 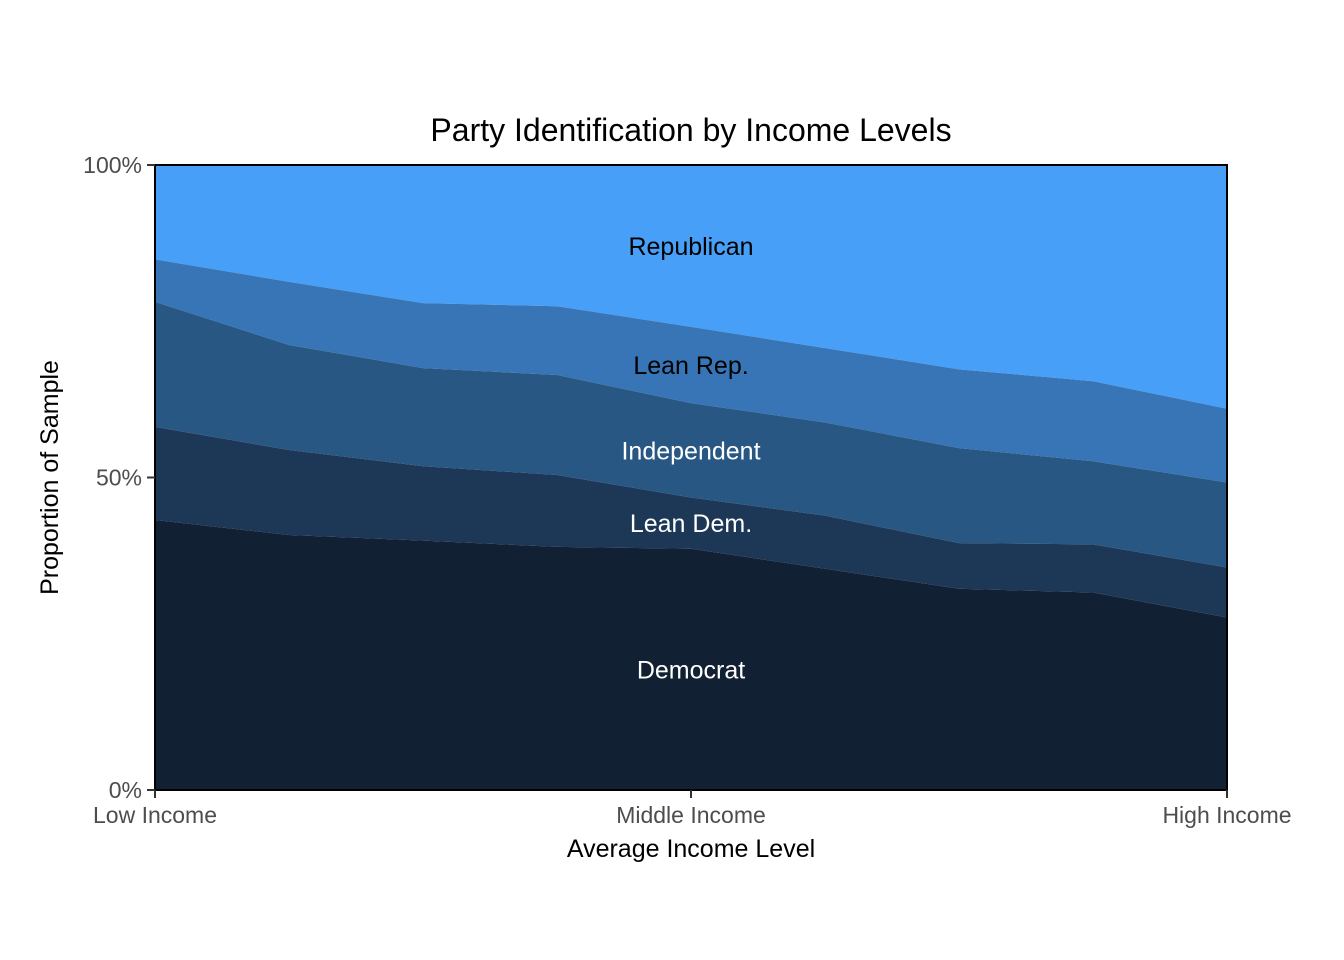 I want to click on series-label-republican: Republican, so click(x=690, y=247).